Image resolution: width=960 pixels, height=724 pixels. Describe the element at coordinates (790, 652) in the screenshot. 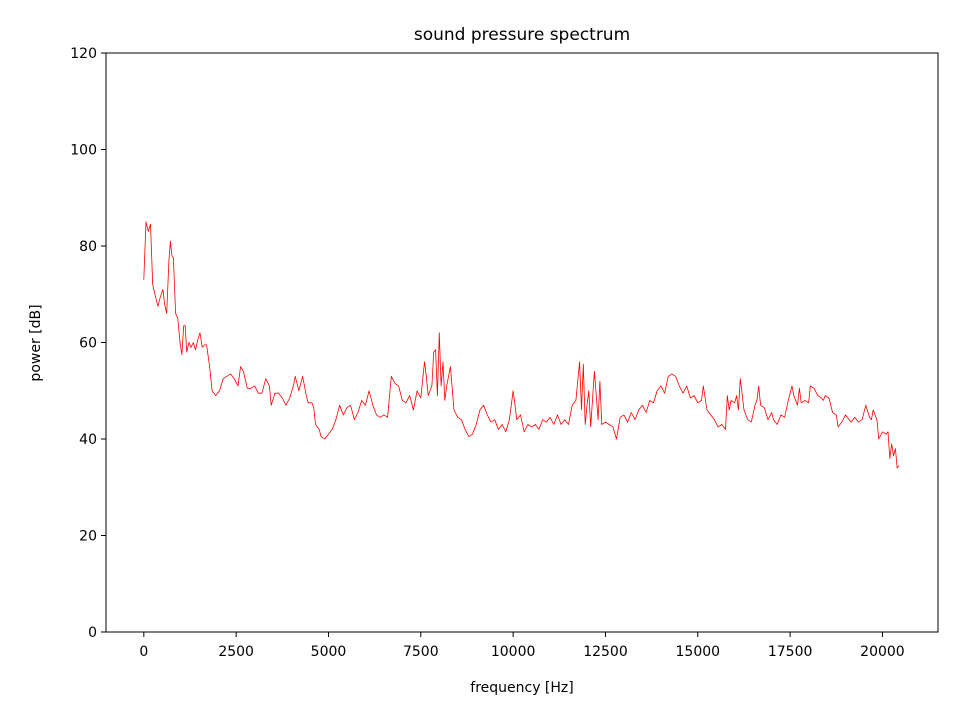

I see `x-tick-label: 17500` at that location.